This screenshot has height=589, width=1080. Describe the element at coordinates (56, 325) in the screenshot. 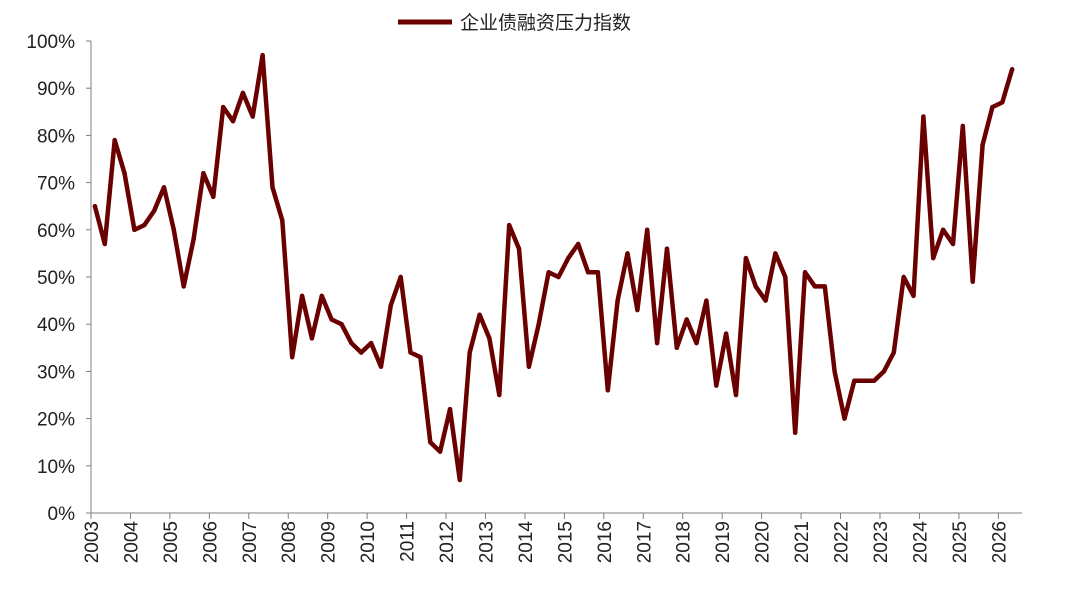

I see `y-tick-label: 40%` at that location.